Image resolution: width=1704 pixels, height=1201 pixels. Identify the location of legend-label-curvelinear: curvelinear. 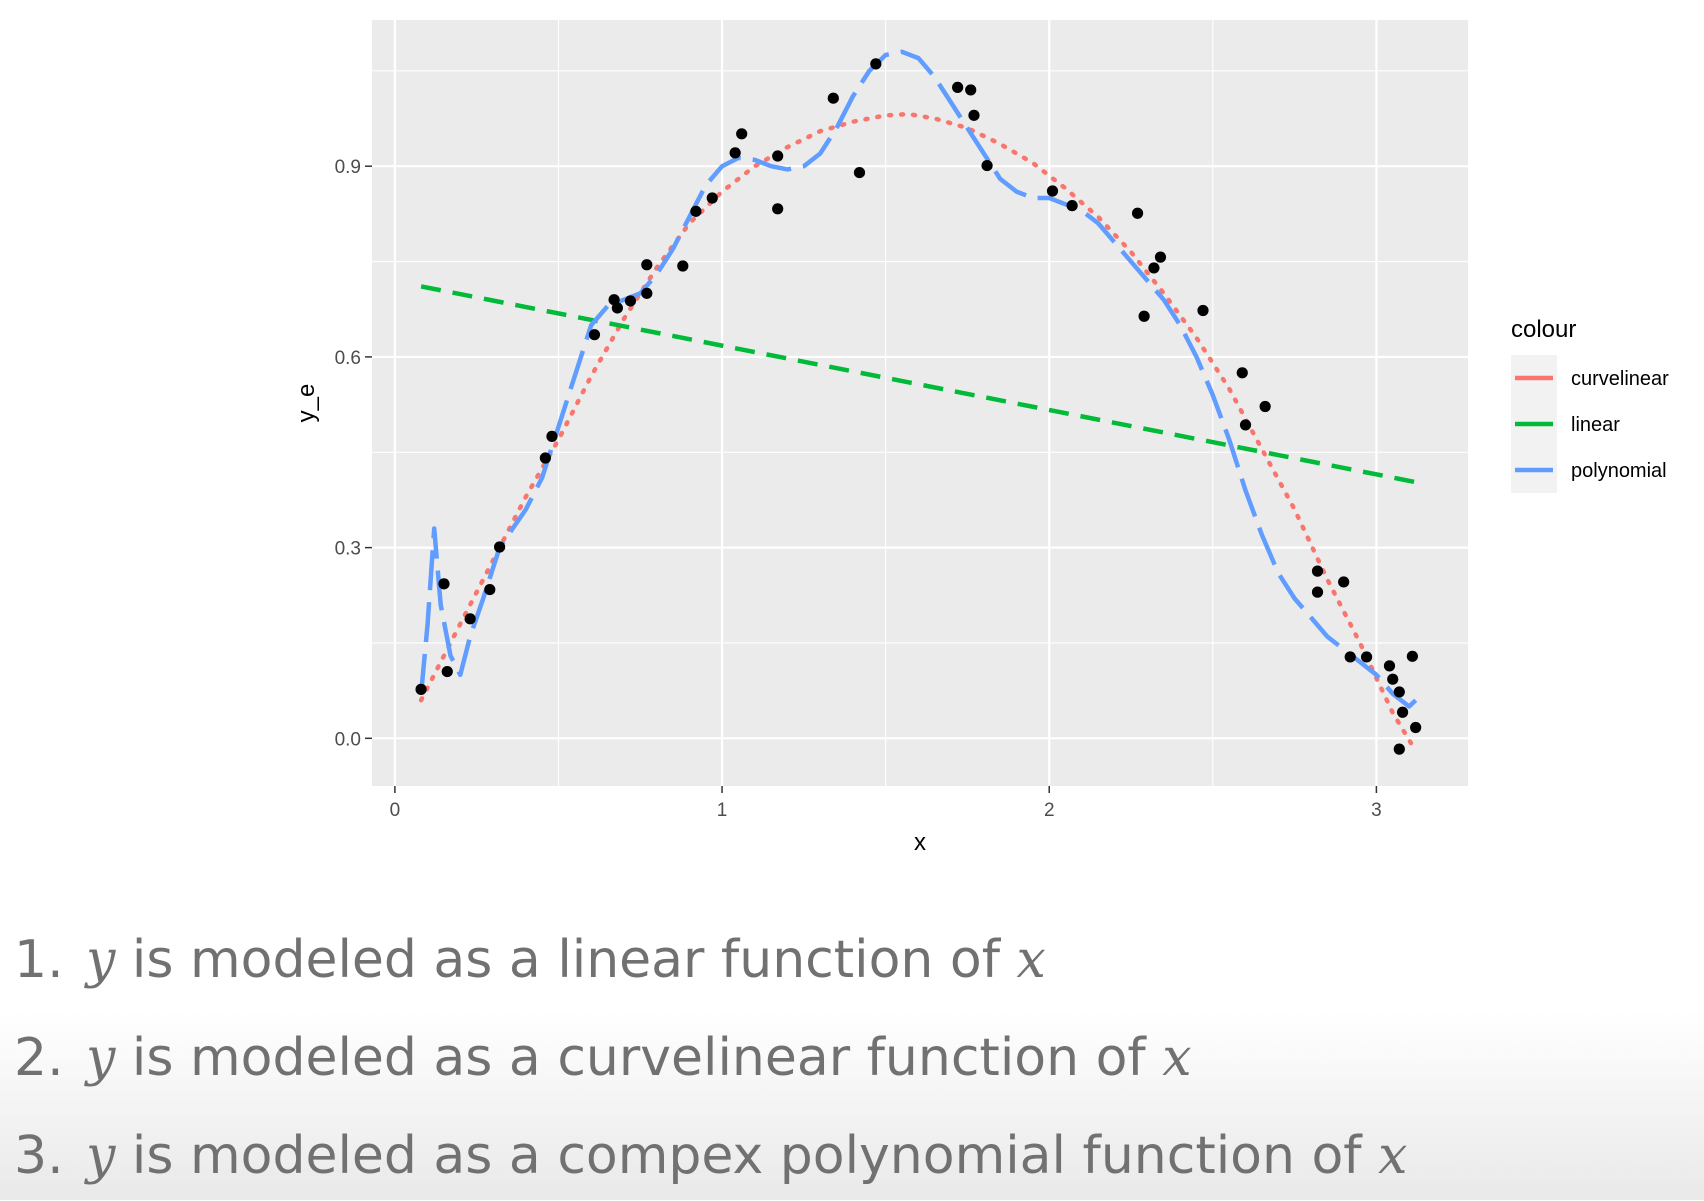
(1620, 379).